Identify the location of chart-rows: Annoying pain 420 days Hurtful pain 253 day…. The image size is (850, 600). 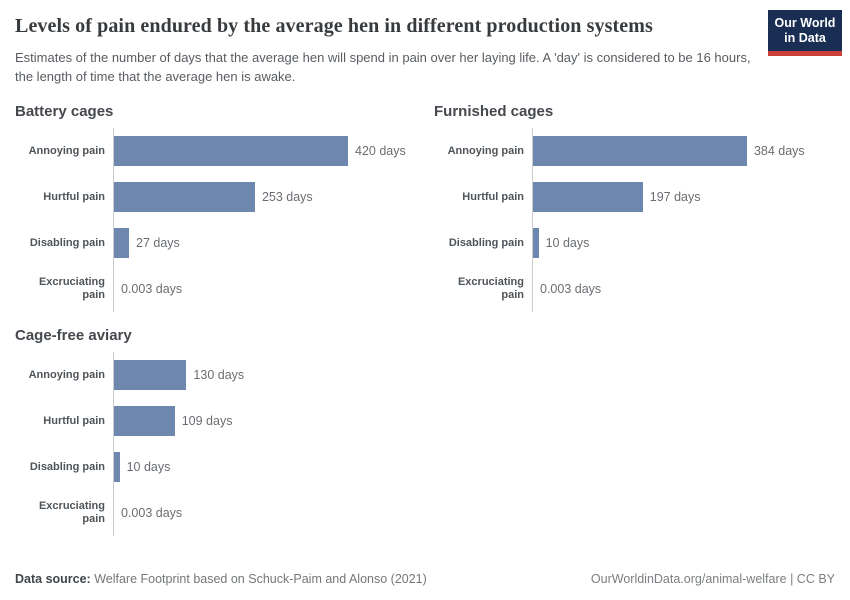
(215, 220).